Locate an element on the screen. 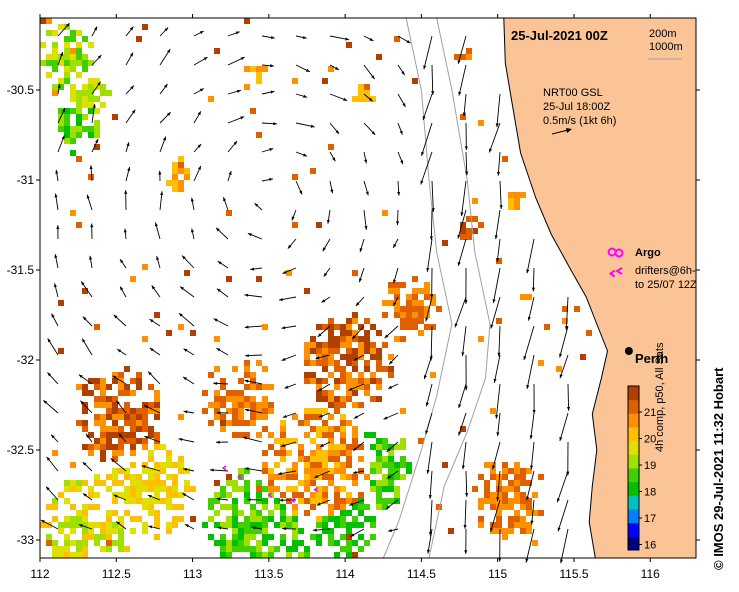 The height and width of the screenshot is (592, 739). colorbar-tick-label: 19 is located at coordinates (650, 466).